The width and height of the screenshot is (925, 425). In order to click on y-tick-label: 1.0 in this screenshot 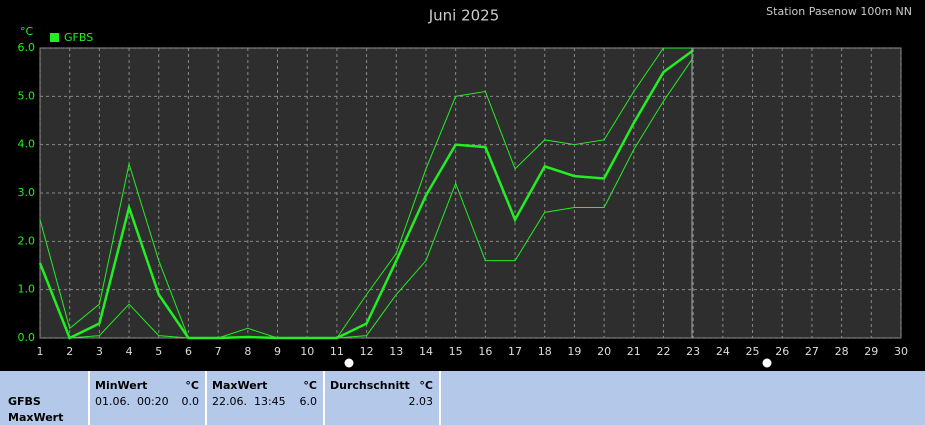, I will do `click(27, 289)`.